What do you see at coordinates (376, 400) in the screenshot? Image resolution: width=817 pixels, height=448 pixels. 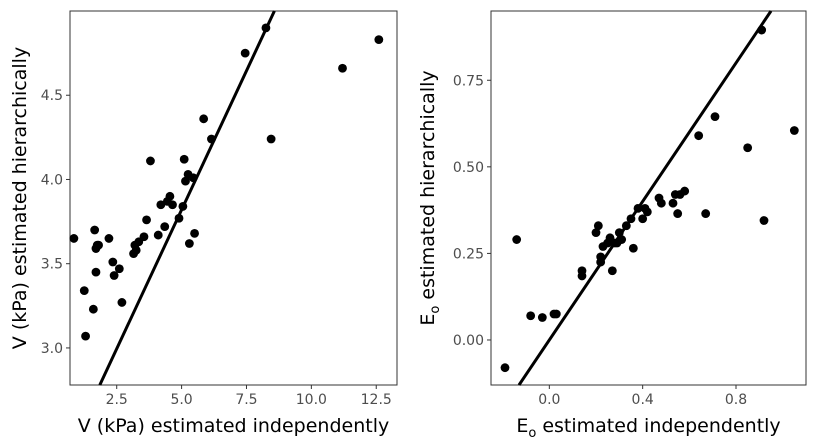 I see `left-x-tick-label: 12.5` at bounding box center [376, 400].